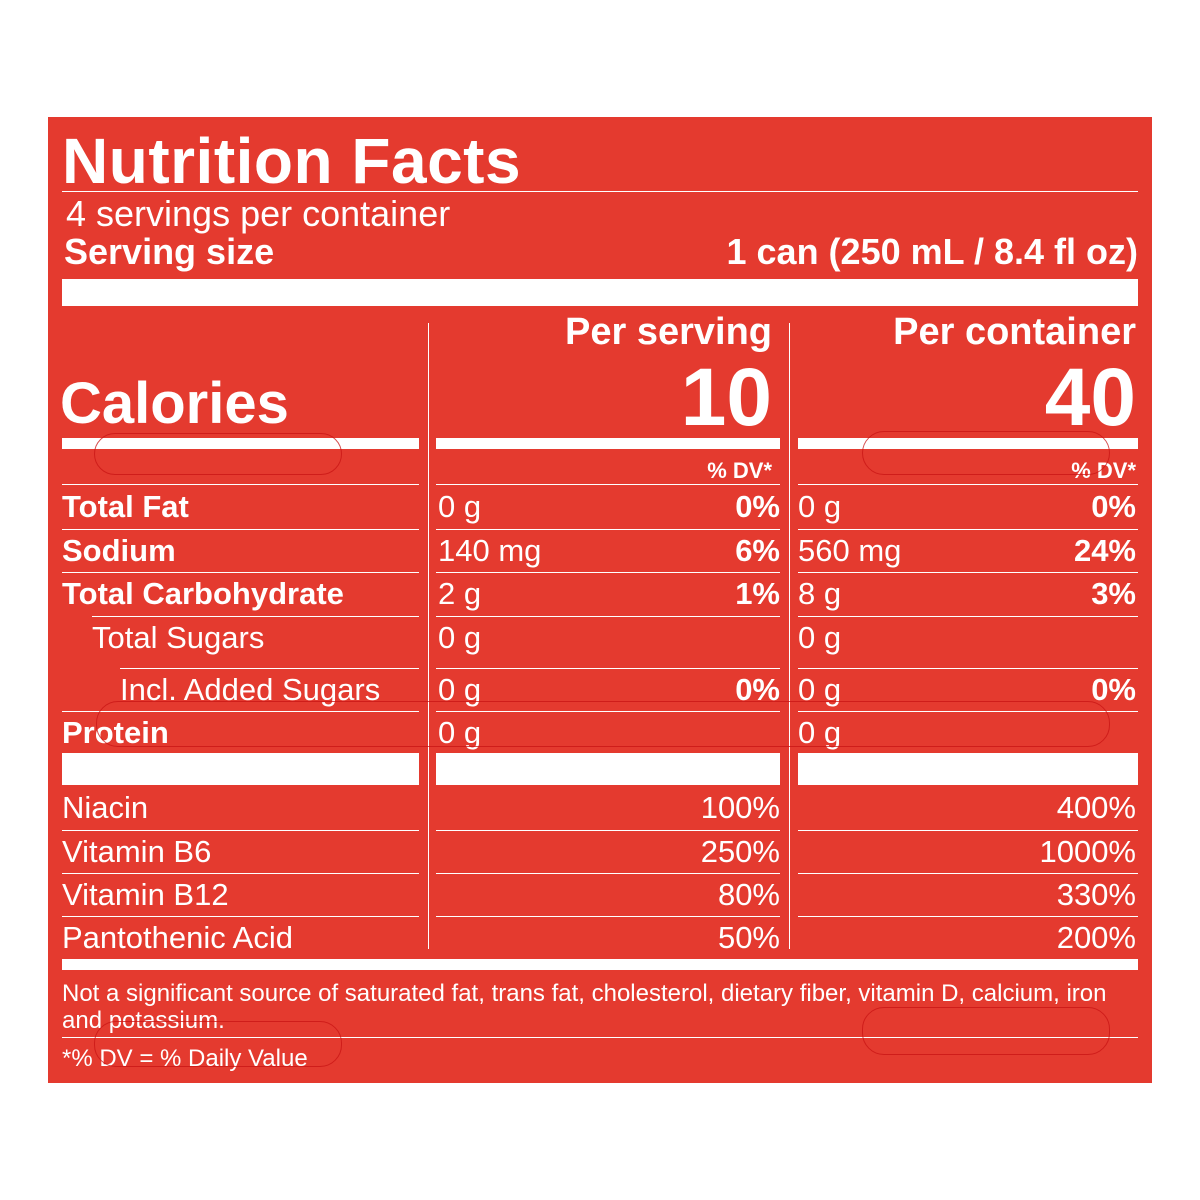 The height and width of the screenshot is (1200, 1200). I want to click on calories-per-serving: 10, so click(726, 397).